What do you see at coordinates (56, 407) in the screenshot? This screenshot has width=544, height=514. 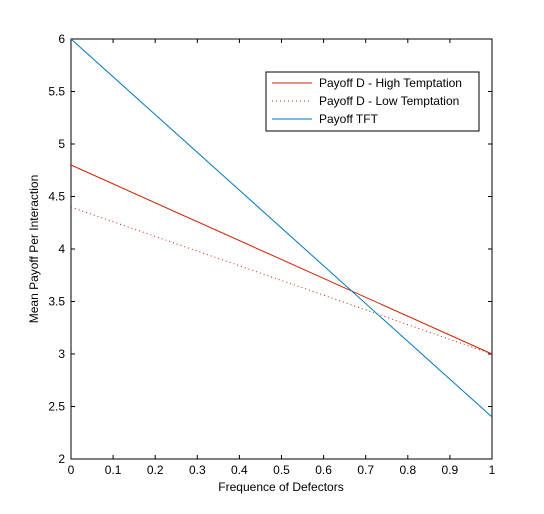 I see `y-tick-label: 2.5` at bounding box center [56, 407].